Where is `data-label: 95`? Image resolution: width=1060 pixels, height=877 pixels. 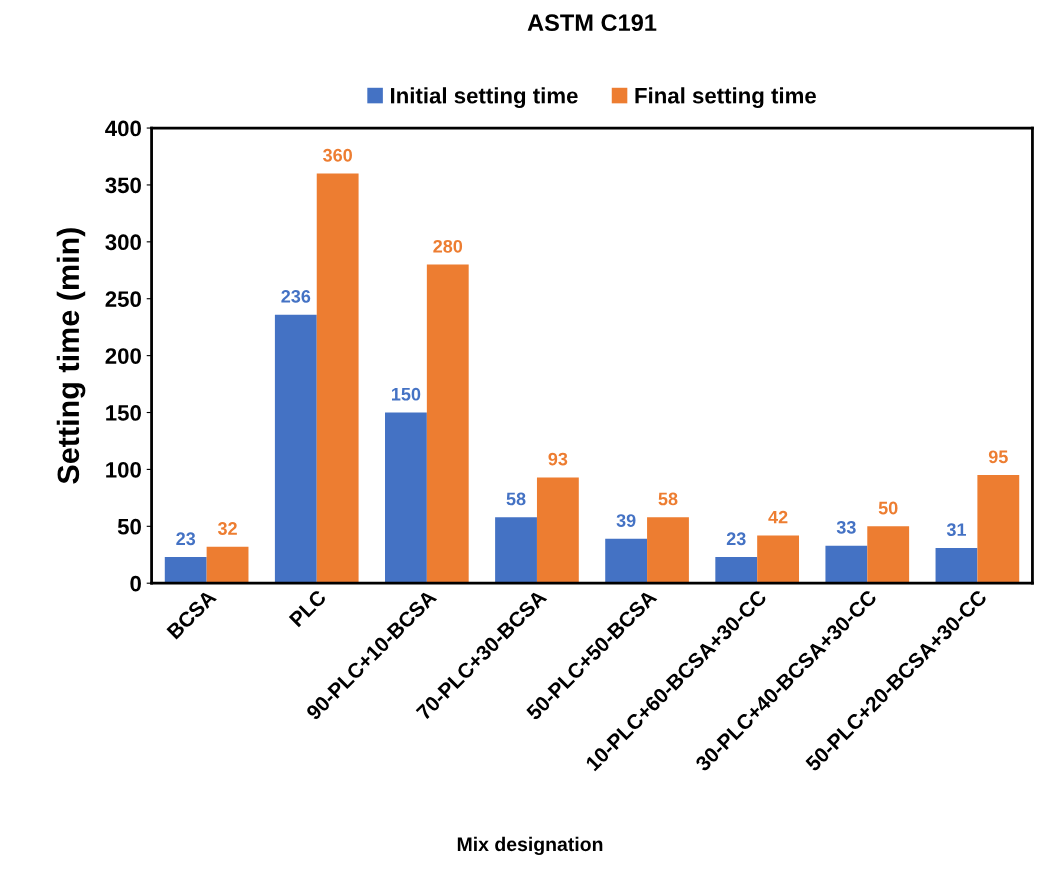 data-label: 95 is located at coordinates (998, 457).